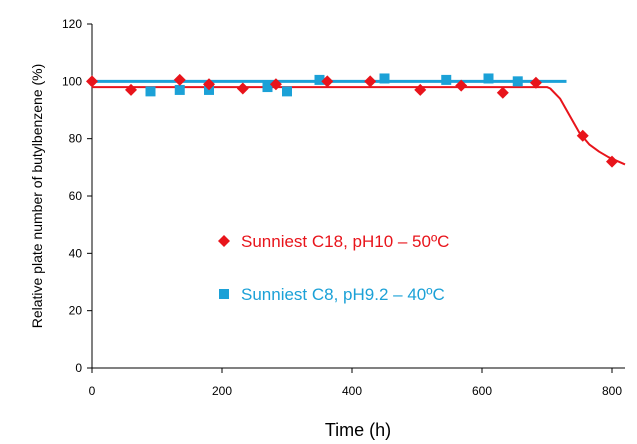 This screenshot has height=444, width=637. What do you see at coordinates (358, 430) in the screenshot?
I see `x-axis-title: Time (h)` at bounding box center [358, 430].